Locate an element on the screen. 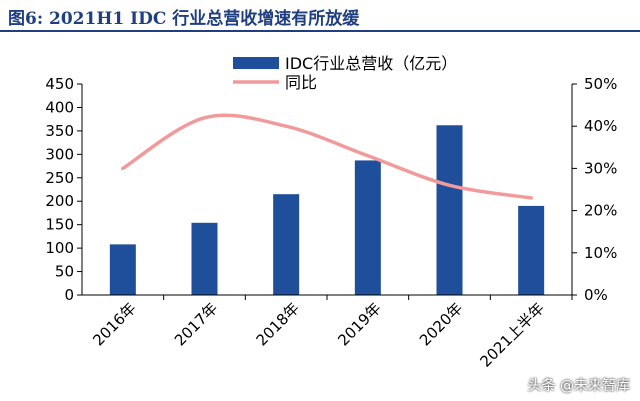  title-divider is located at coordinates (320, 31).